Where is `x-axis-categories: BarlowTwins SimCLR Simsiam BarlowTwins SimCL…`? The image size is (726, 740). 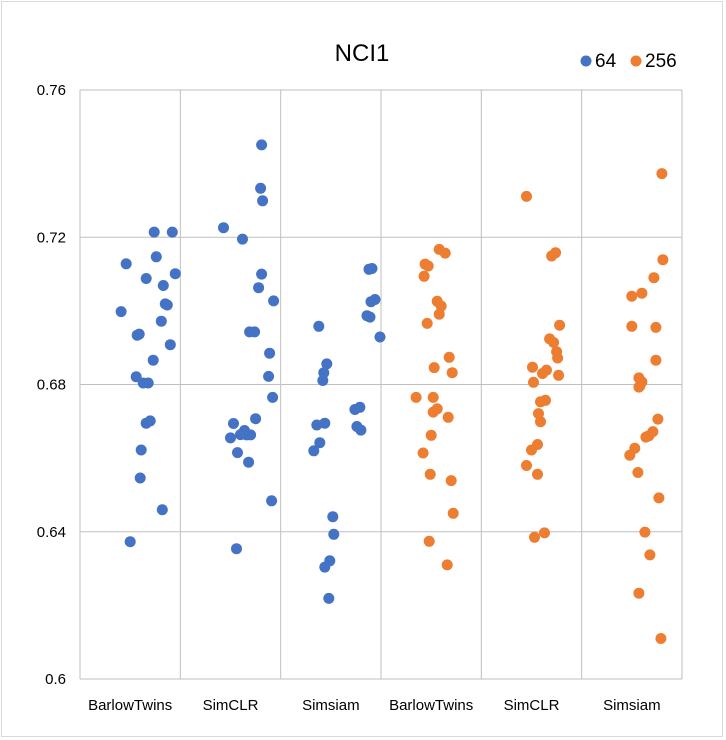 x-axis-categories: BarlowTwins SimCLR Simsiam BarlowTwins SimCL… is located at coordinates (374, 705).